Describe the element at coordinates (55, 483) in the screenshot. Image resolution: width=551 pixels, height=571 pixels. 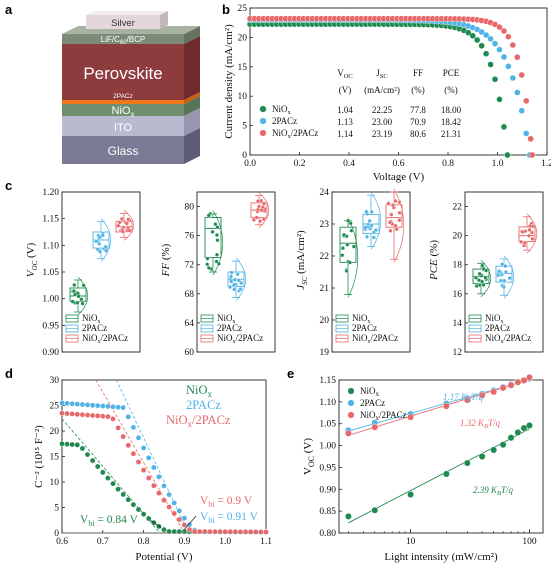
I see `y-tick-label: 10` at that location.